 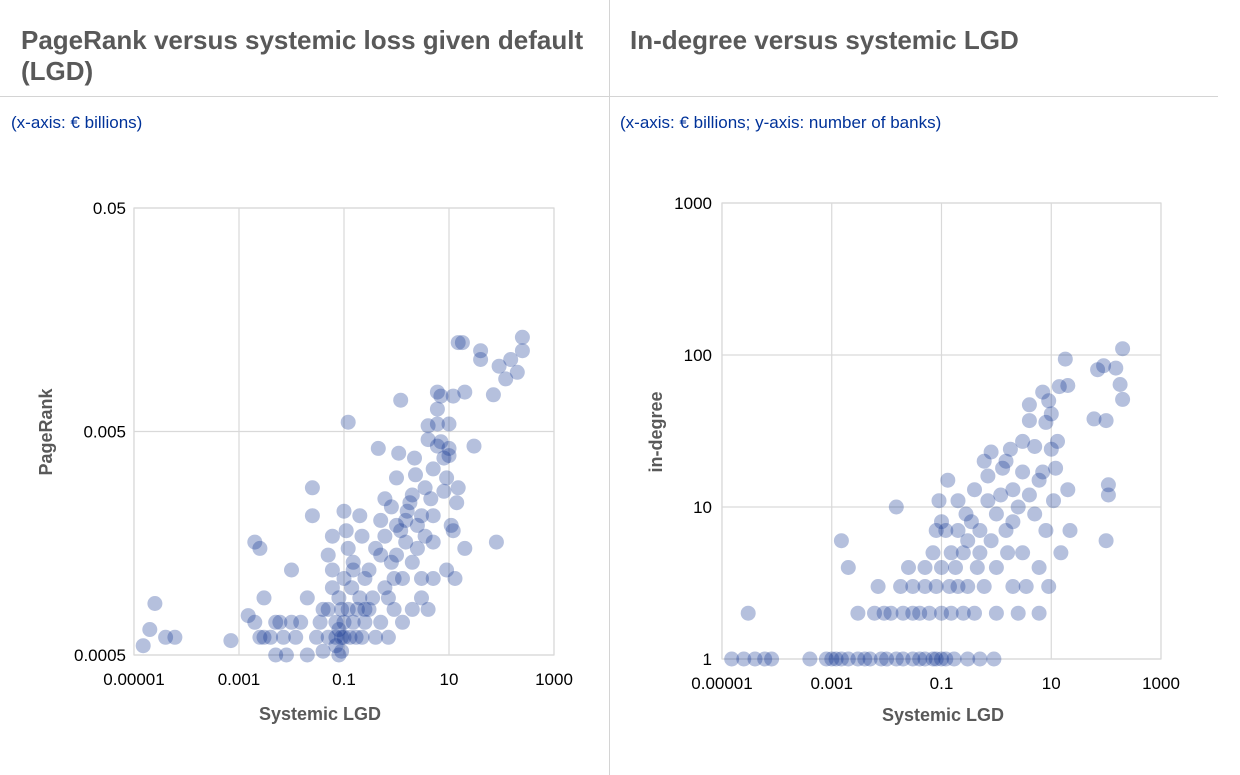 What do you see at coordinates (831, 683) in the screenshot?
I see `x-tick-label: 0.001` at bounding box center [831, 683].